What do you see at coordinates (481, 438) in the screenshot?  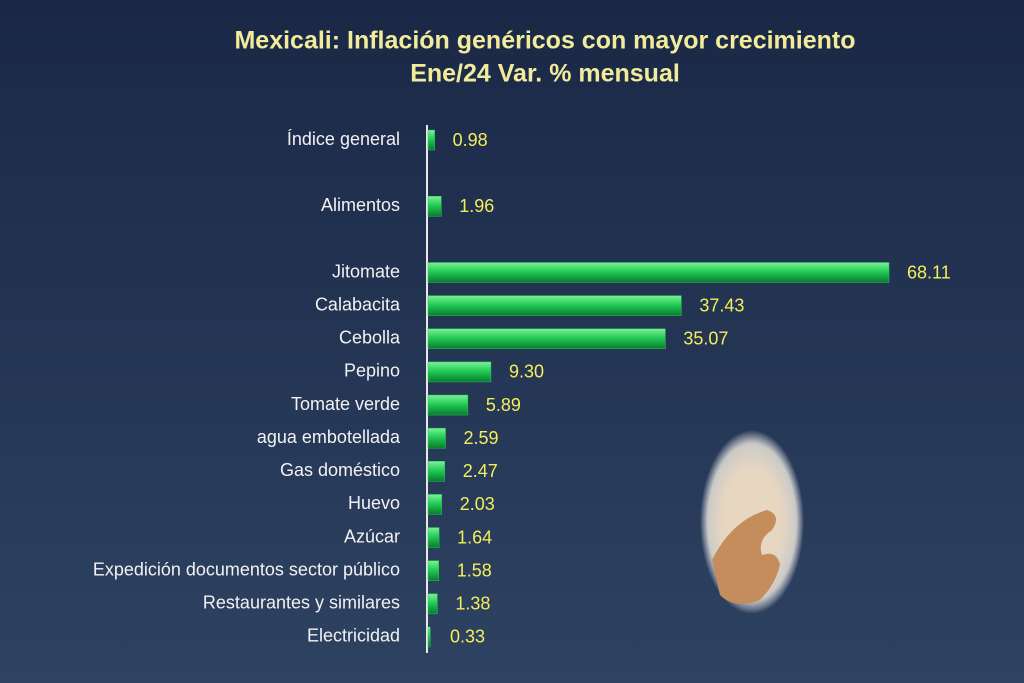 I see `value-label: 2.59` at bounding box center [481, 438].